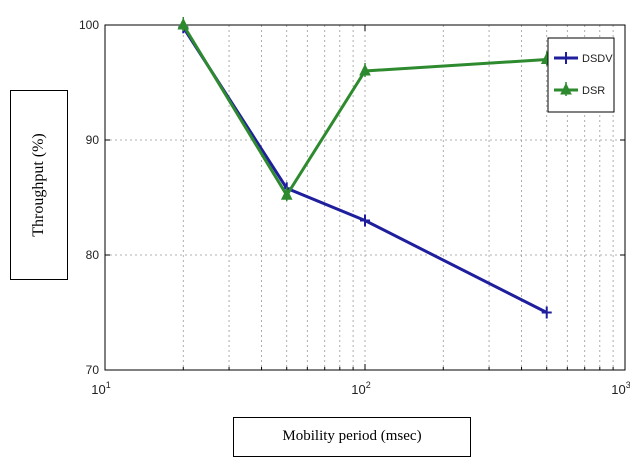 The image size is (630, 457). Describe the element at coordinates (597, 59) in the screenshot. I see `legend-label-dsdv: DSDV` at that location.